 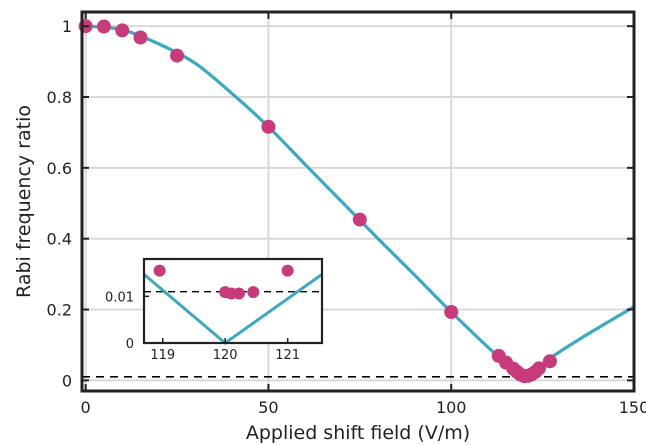 What do you see at coordinates (632, 407) in the screenshot?
I see `x-tick-label: 150` at bounding box center [632, 407].